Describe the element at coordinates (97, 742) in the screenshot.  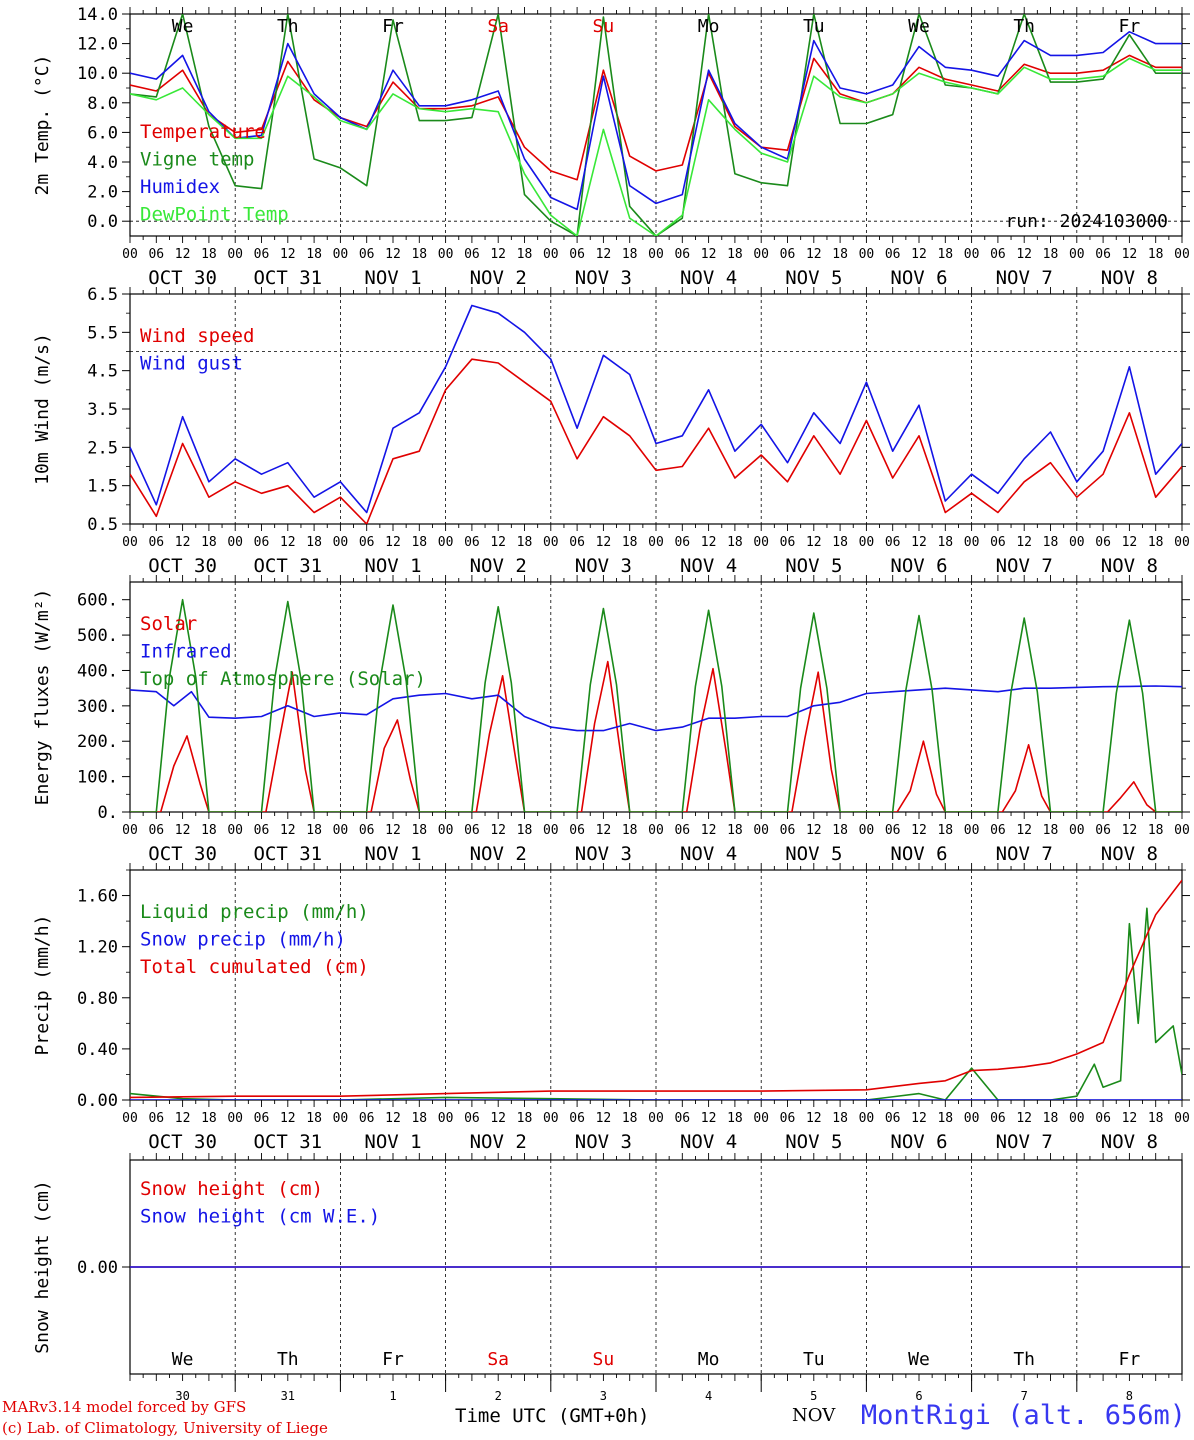
I see `y-tick-label: 200.` at that location.